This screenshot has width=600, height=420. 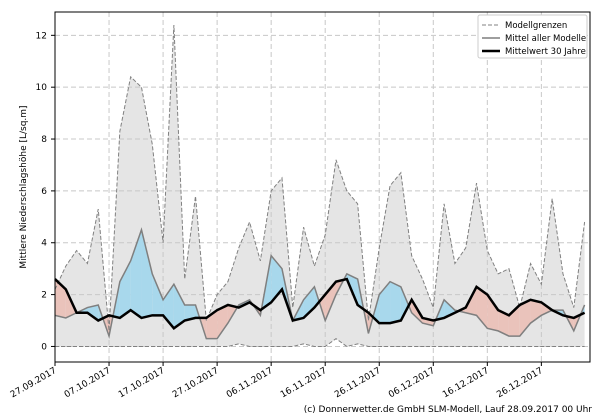 What do you see at coordinates (304, 383) in the screenshot?
I see `x-tick-label: 16.11.2017` at bounding box center [304, 383].